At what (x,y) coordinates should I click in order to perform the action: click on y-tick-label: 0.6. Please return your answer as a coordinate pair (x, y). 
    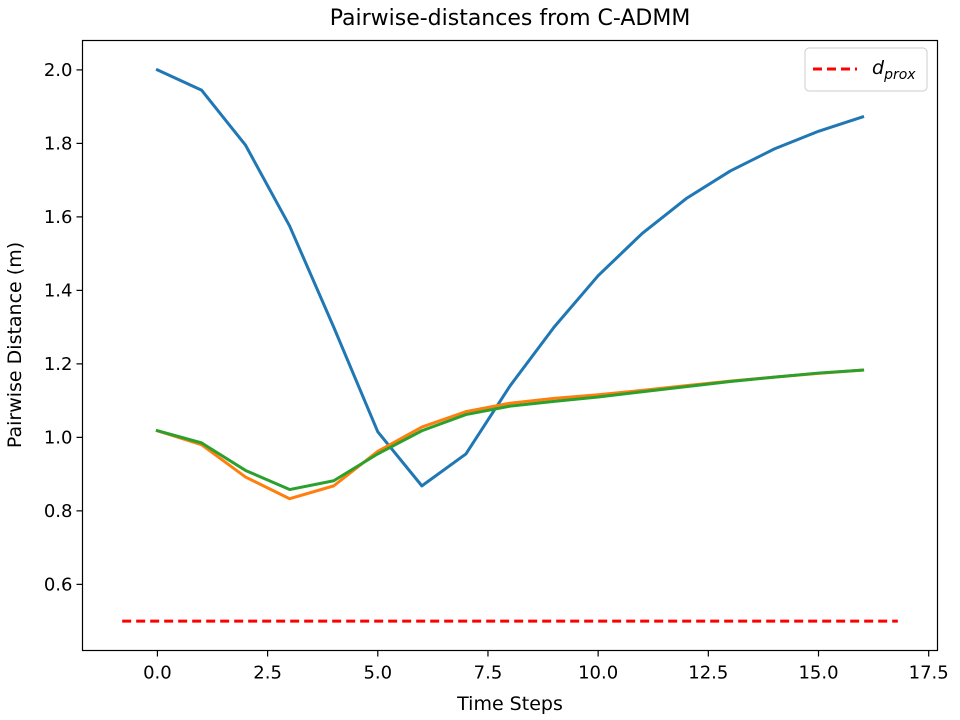
    Looking at the image, I should click on (58, 584).